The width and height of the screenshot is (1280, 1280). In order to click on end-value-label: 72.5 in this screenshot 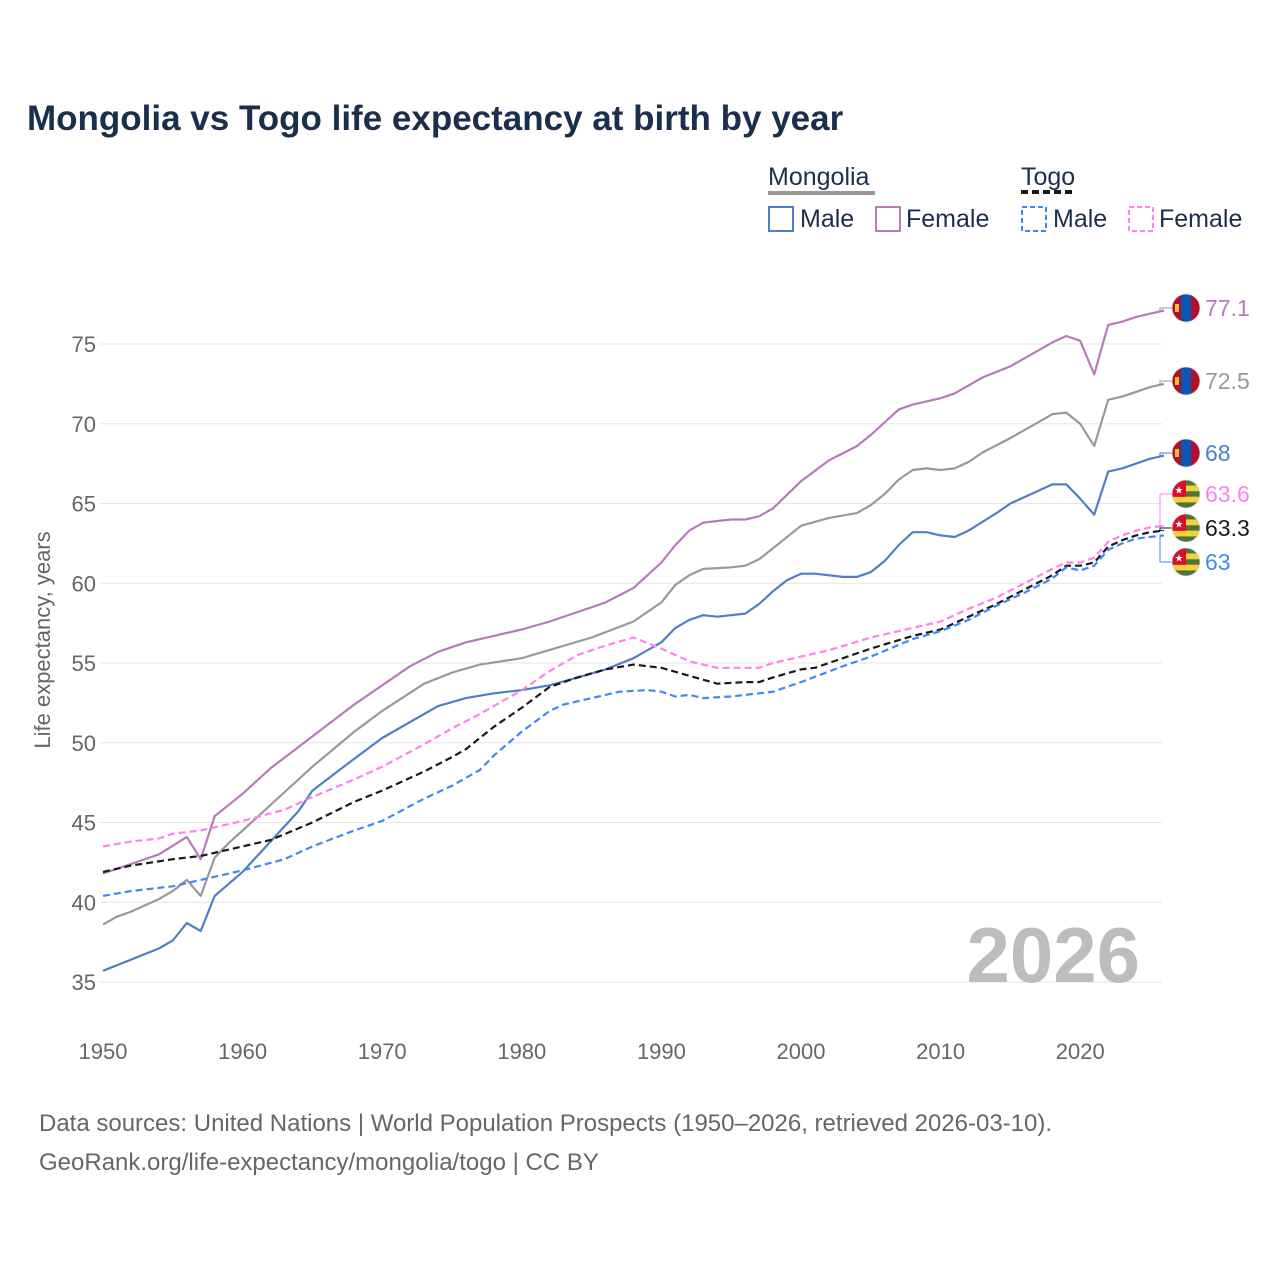, I will do `click(1227, 381)`.